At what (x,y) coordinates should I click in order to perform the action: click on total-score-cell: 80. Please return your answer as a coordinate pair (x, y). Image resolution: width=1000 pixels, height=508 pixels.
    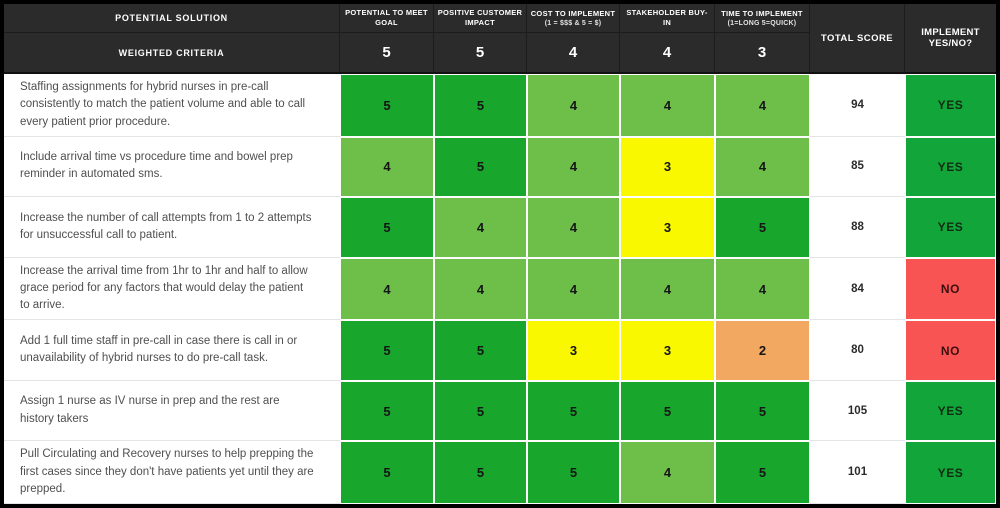
    Looking at the image, I should click on (857, 350).